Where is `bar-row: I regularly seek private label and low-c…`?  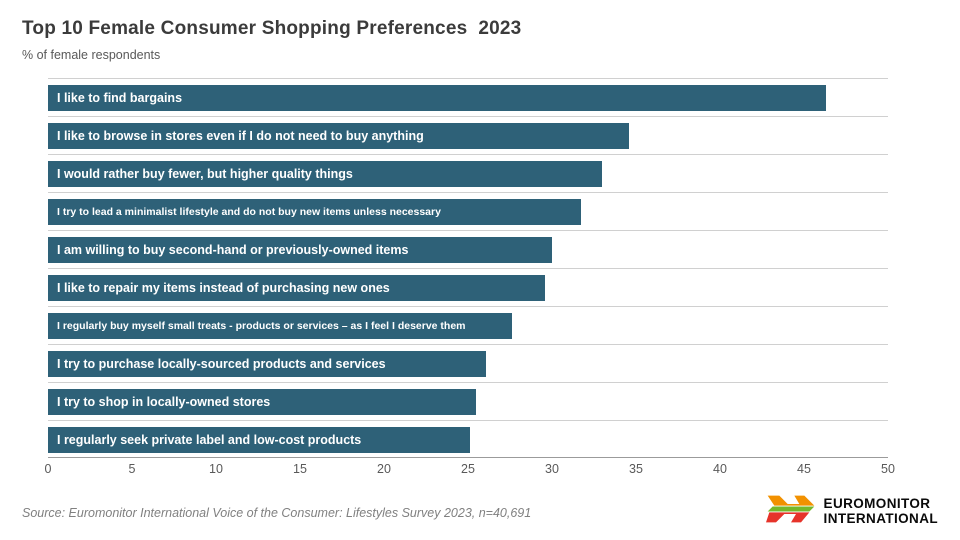
bar-row: I regularly seek private label and low-c… is located at coordinates (468, 440).